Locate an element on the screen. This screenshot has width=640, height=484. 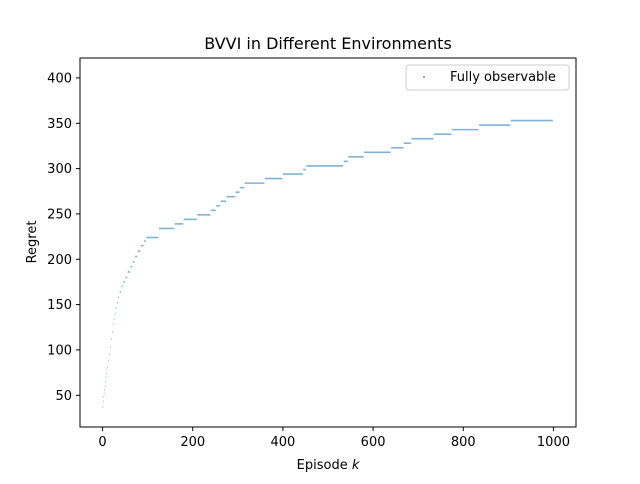
x-tick-label: 200 is located at coordinates (192, 442).